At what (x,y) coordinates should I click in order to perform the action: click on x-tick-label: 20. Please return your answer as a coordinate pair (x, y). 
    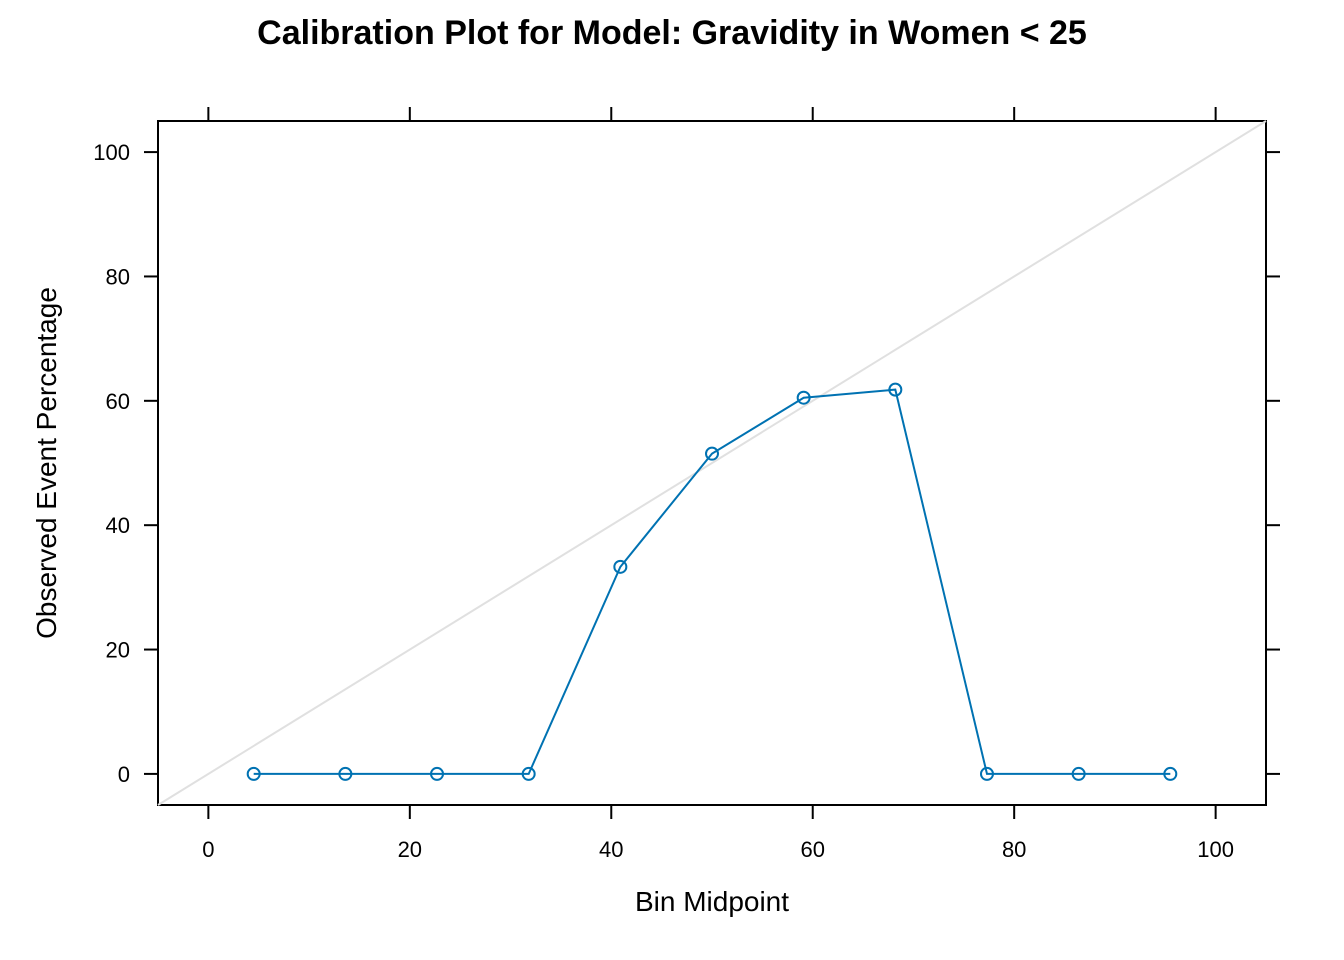
    Looking at the image, I should click on (410, 849).